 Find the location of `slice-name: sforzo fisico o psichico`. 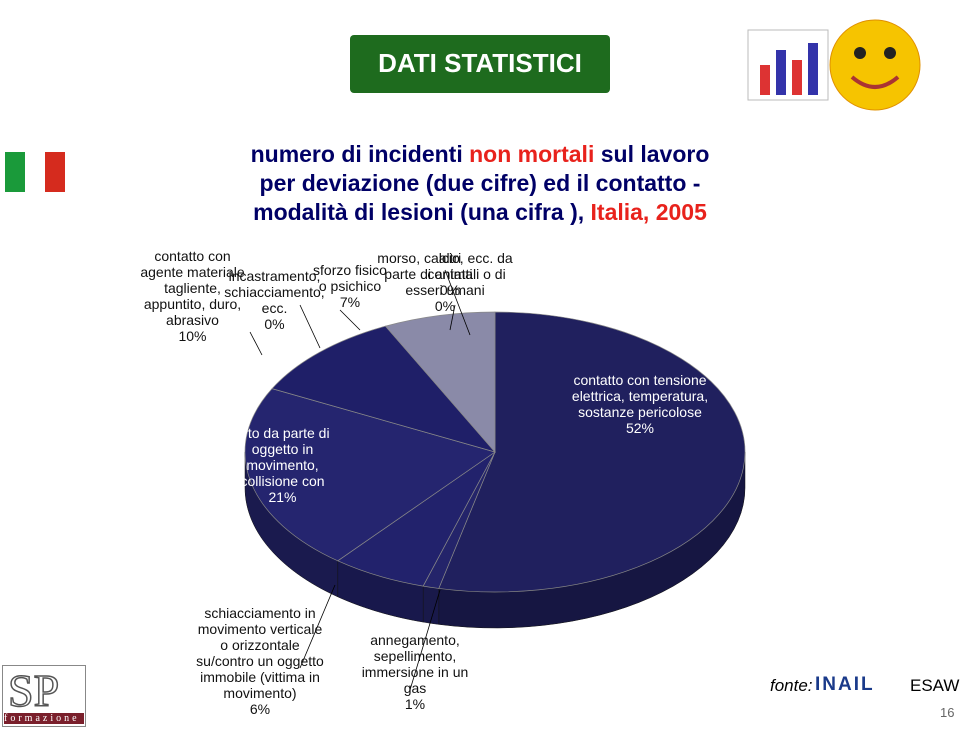

slice-name: sforzo fisico o psichico is located at coordinates (350, 278).